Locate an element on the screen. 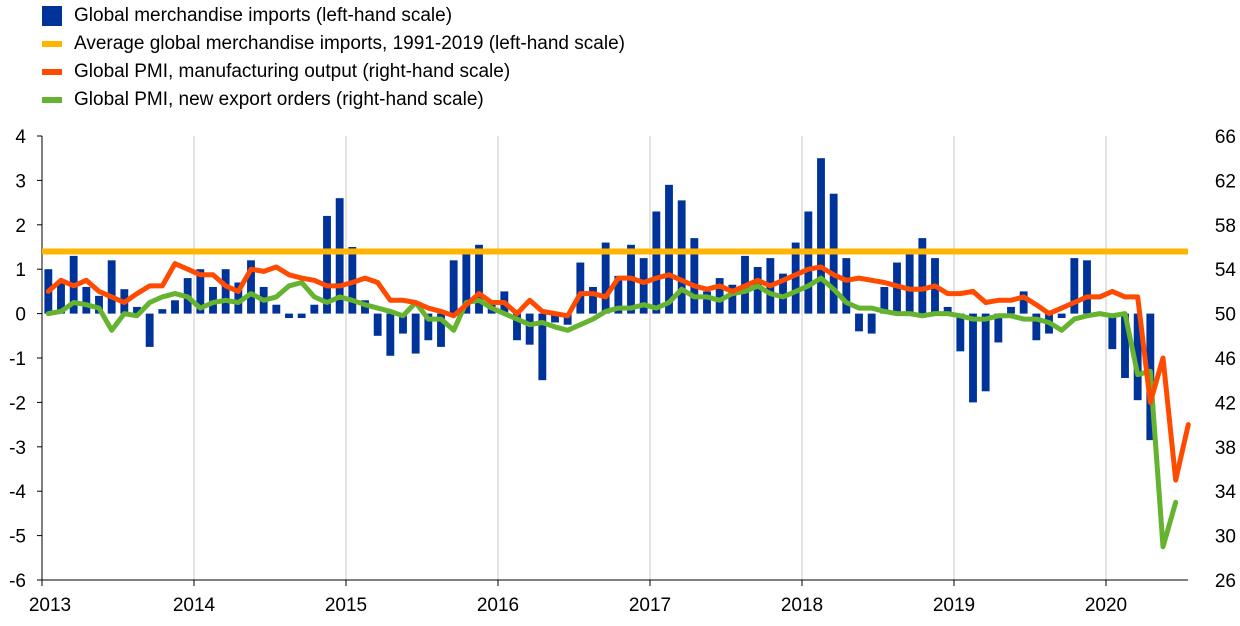 This screenshot has width=1240, height=626. right-axis-tick-label: 58 is located at coordinates (1225, 226).